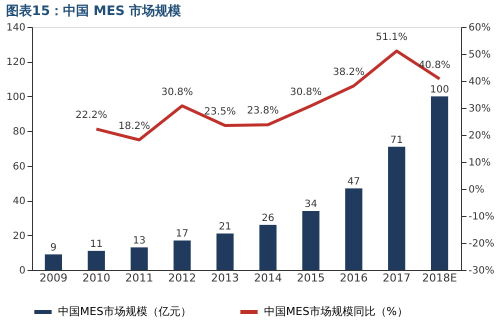  What do you see at coordinates (479, 163) in the screenshot?
I see `y2-tick-label: 10%` at bounding box center [479, 163].